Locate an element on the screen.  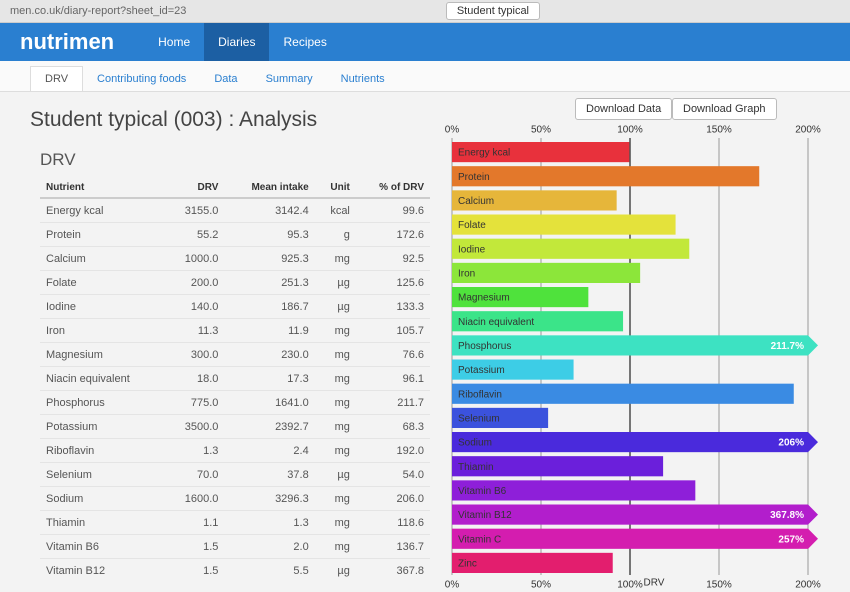
table-row: Calcium 1000.0 925.3 mg 92.5 is located at coordinates (235, 258).